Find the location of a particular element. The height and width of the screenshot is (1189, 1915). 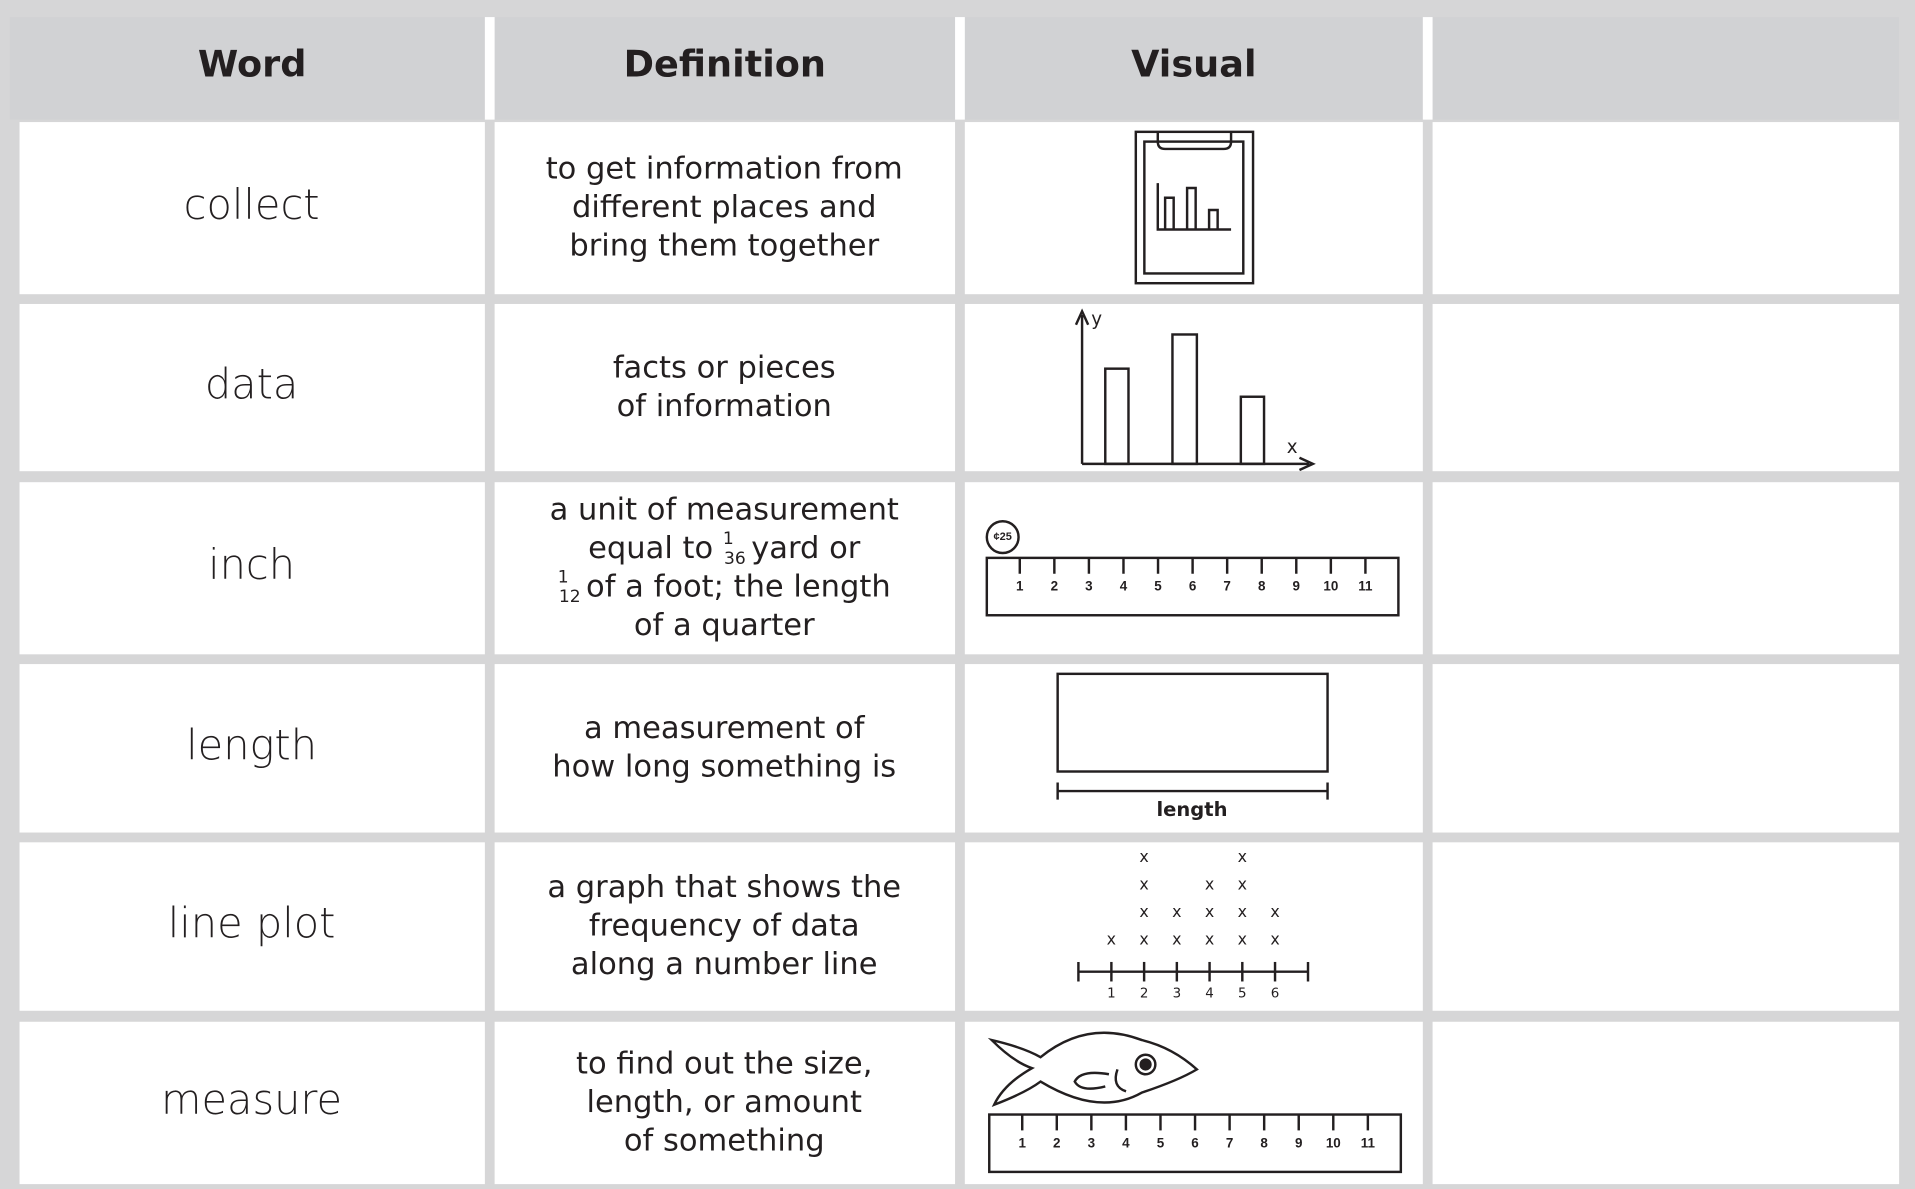

dimension-line is located at coordinates (1192, 791).